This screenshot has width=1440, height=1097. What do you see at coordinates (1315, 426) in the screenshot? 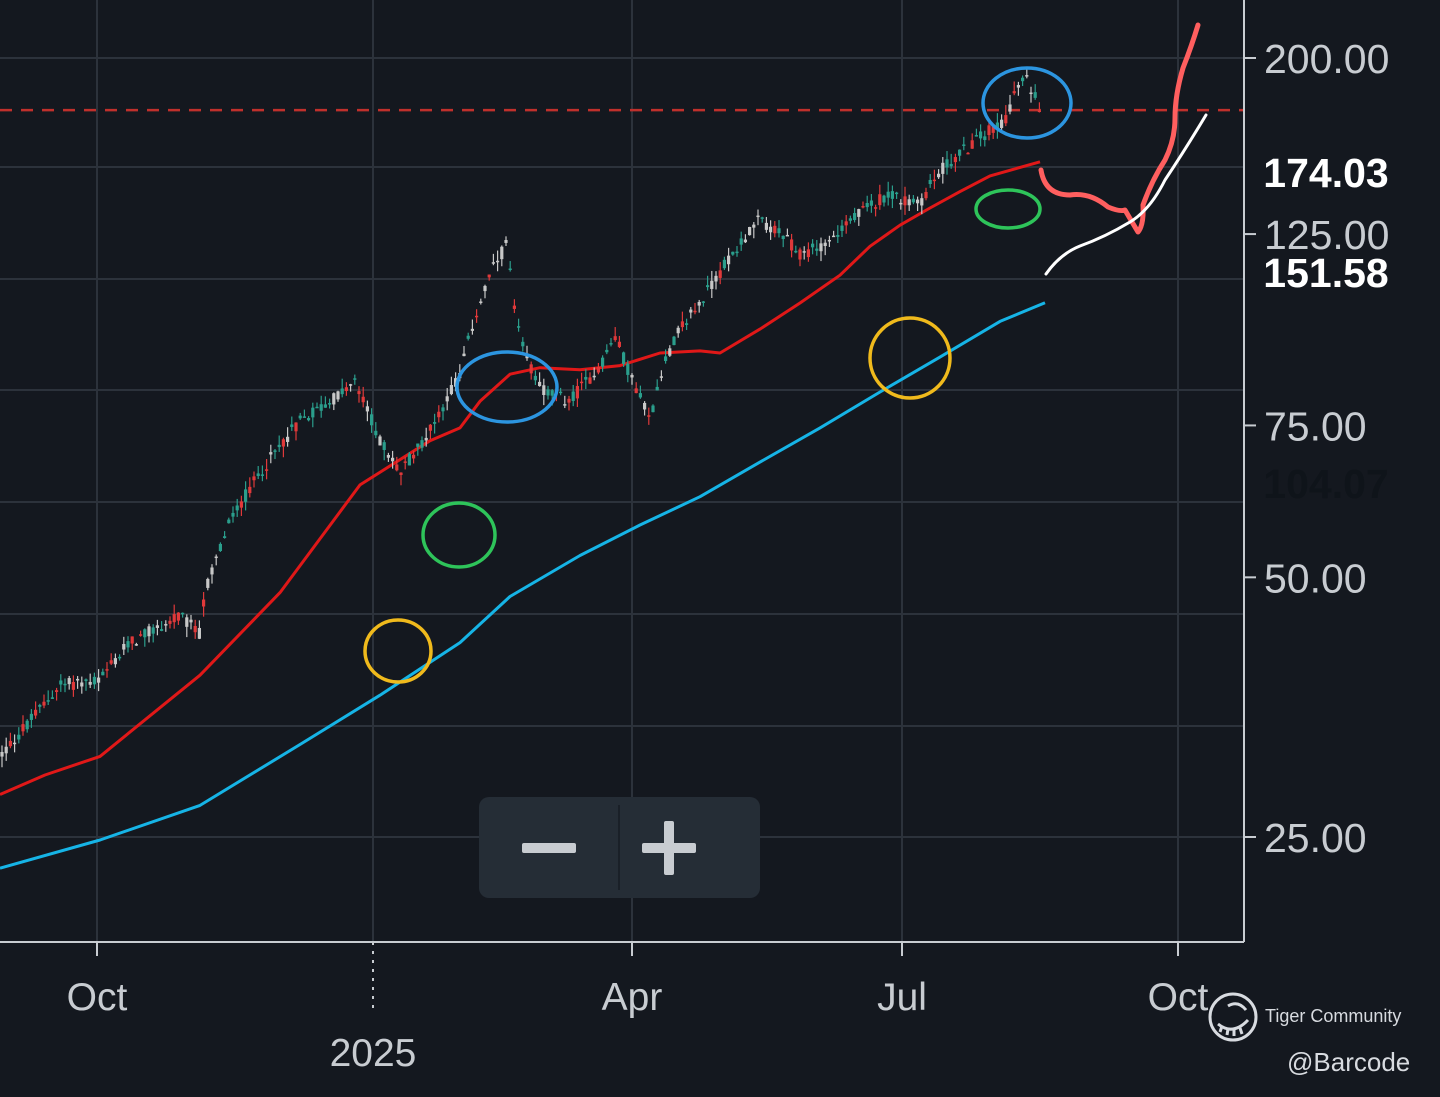
I see `y-tick-label: 75.00` at bounding box center [1315, 426].